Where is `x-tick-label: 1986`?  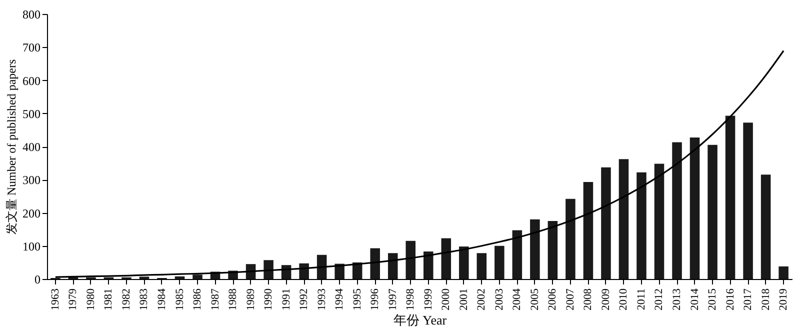 x-tick-label: 1986 is located at coordinates (198, 299).